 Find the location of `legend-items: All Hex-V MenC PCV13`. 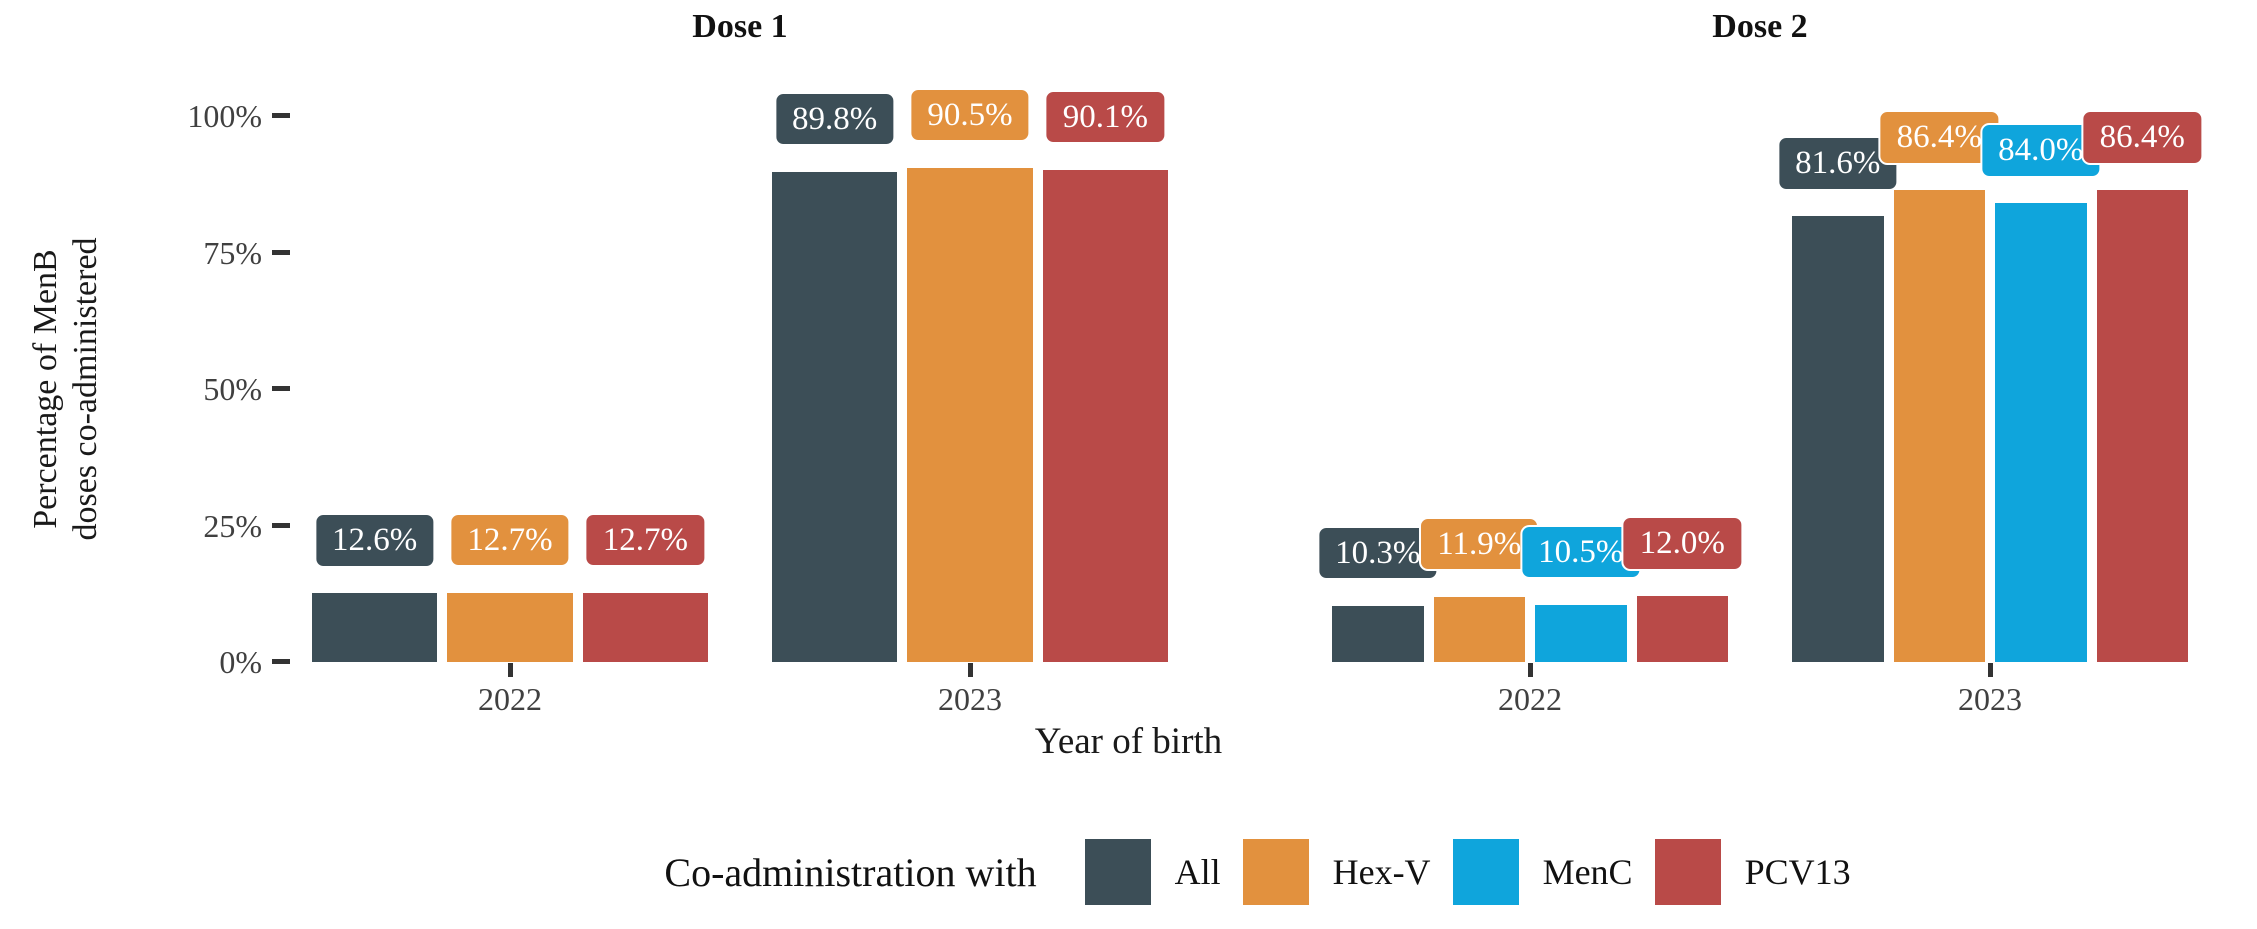

legend-items: All Hex-V MenC PCV13 is located at coordinates (1478, 872).